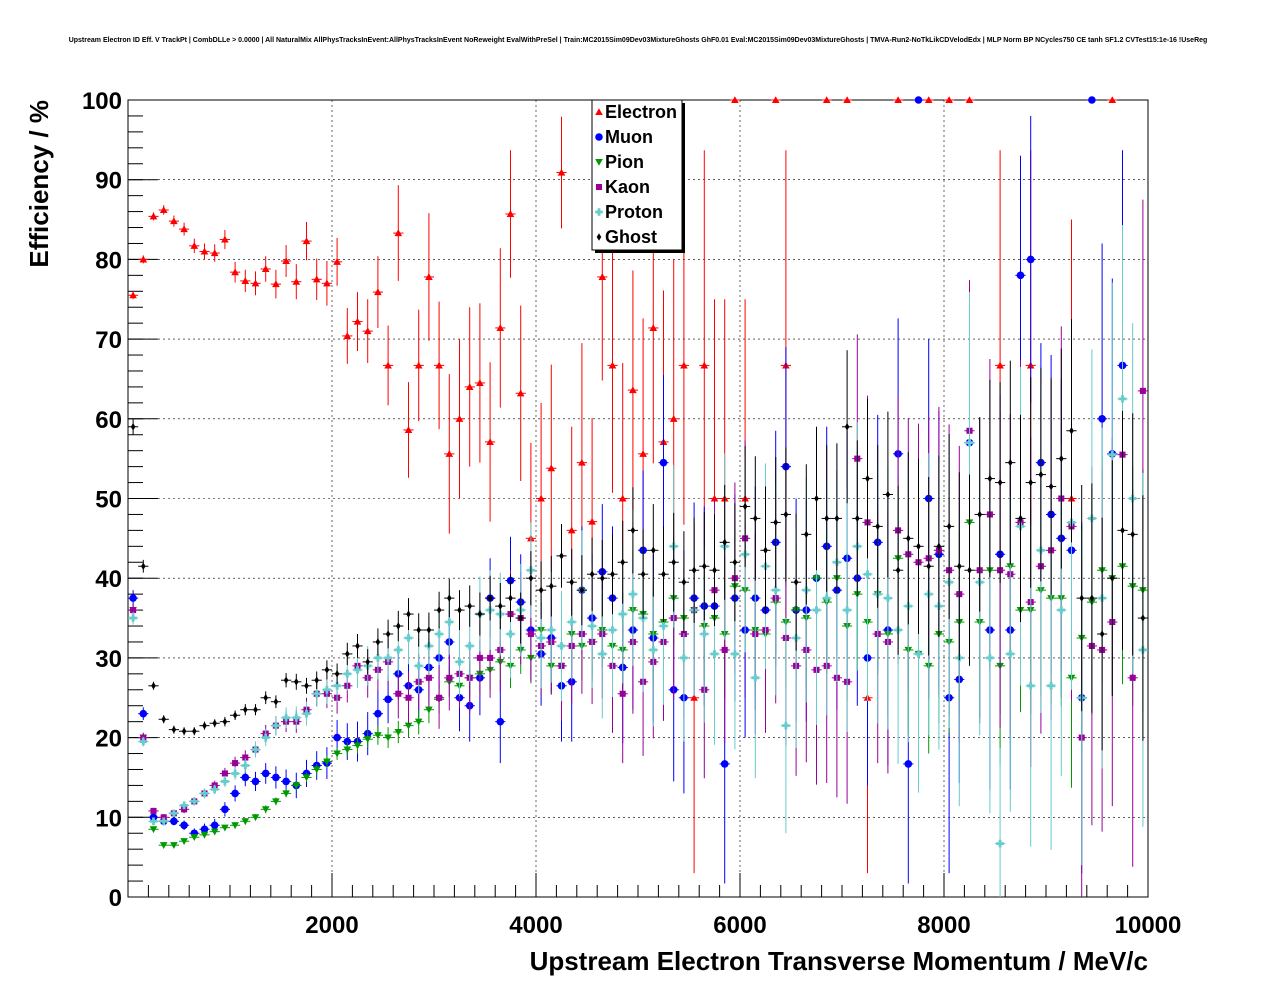 This screenshot has height=996, width=1276. Describe the element at coordinates (599, 137) in the screenshot. I see `legend-marker` at that location.